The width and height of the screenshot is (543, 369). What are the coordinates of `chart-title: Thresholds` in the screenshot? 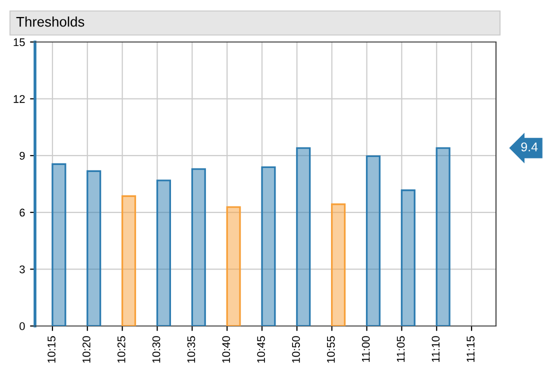 It's located at (50, 21).